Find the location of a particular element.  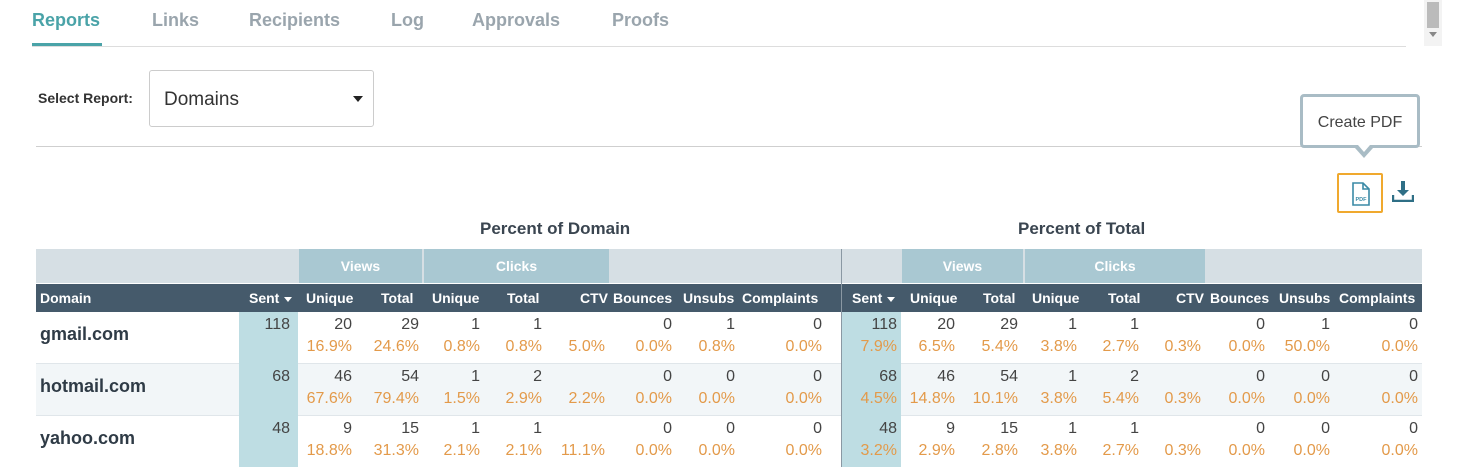

col-ctv-left: CTV is located at coordinates (594, 298).